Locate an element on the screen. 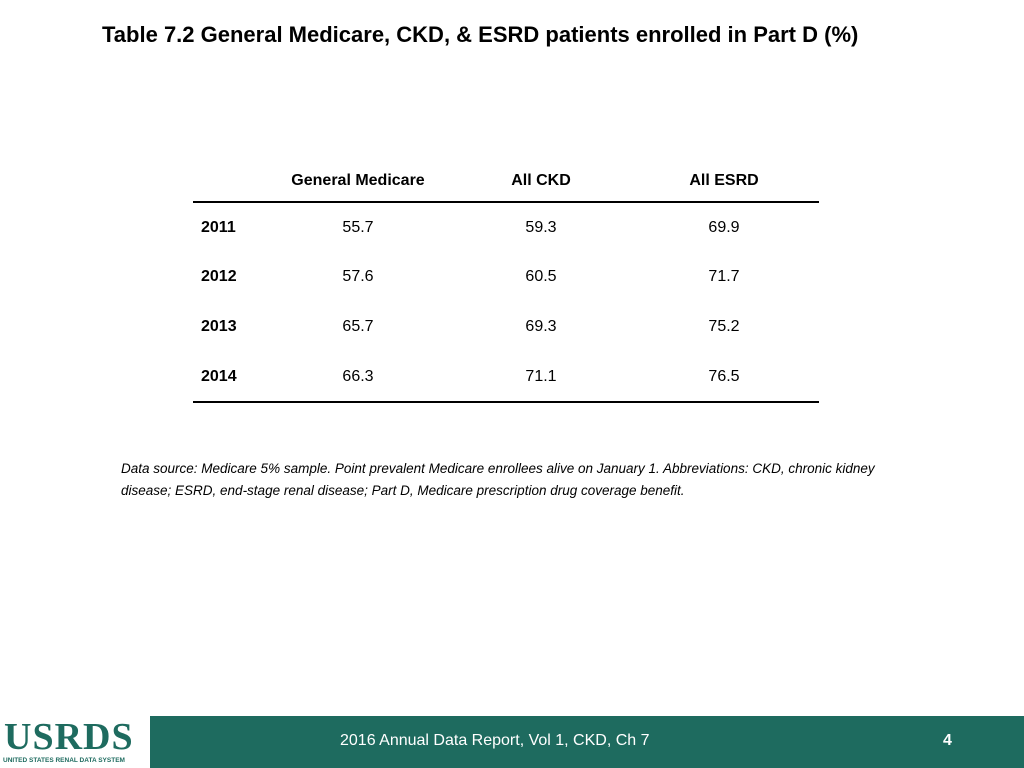  cell-all-esrd: 75.2 is located at coordinates (724, 326).